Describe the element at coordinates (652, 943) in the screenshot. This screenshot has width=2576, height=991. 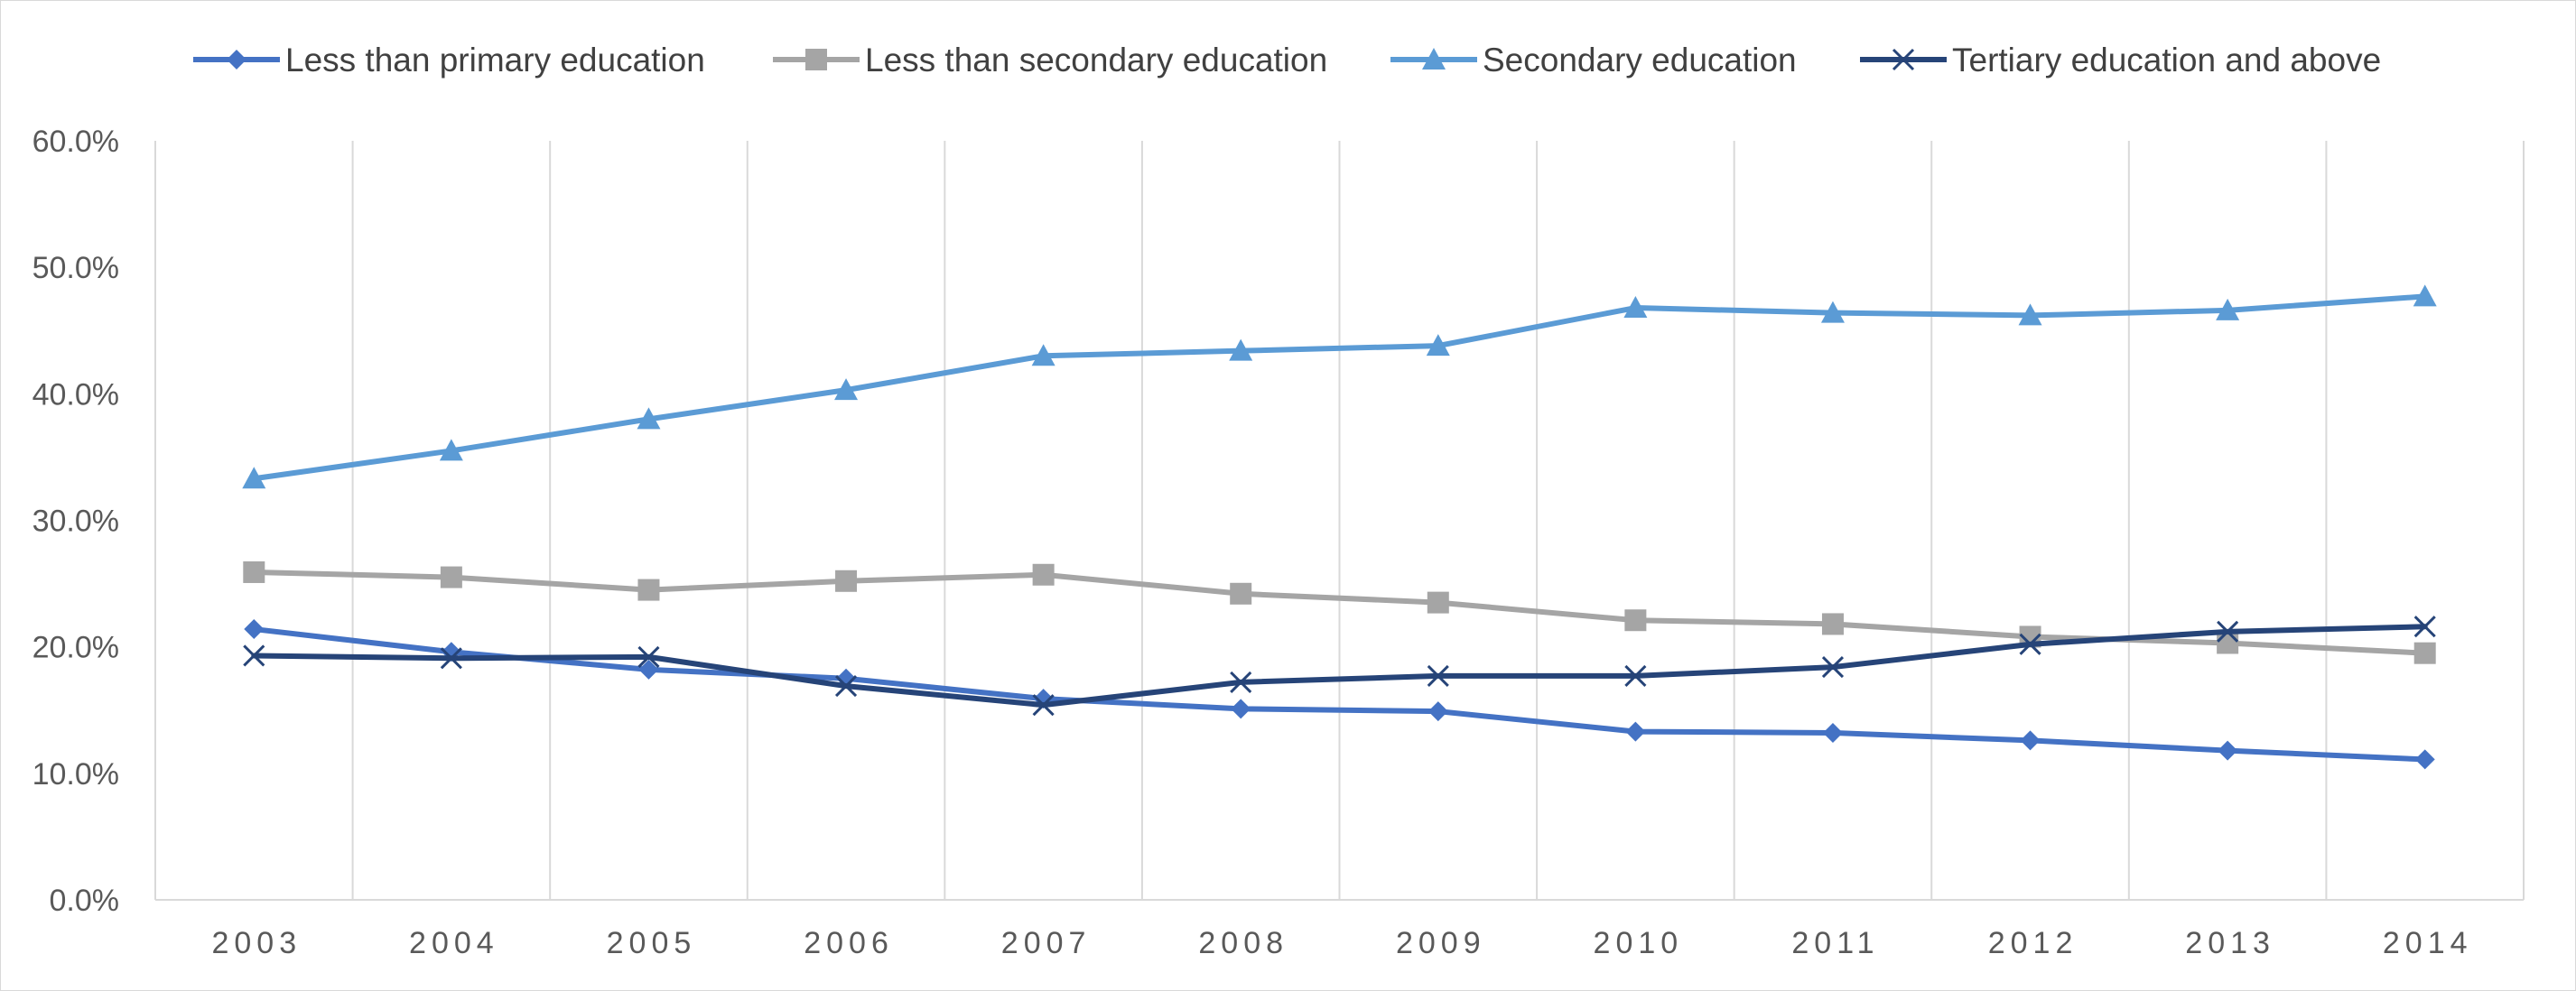
I see `x-tick-label: 2005` at that location.